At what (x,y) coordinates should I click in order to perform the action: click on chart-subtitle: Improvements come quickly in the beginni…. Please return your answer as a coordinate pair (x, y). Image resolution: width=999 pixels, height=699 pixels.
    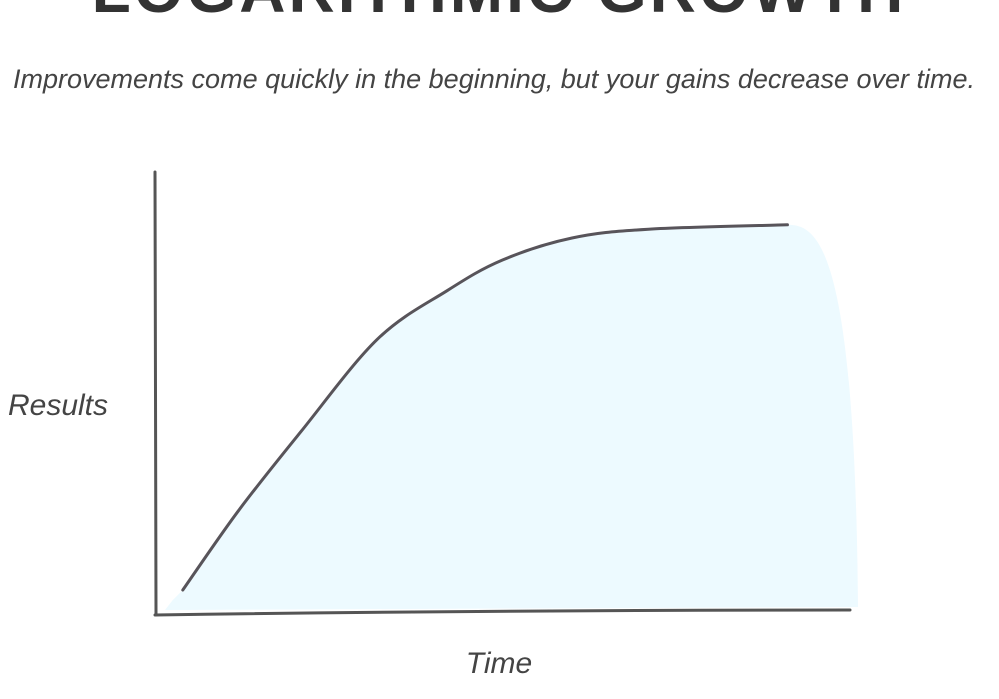
    Looking at the image, I should click on (494, 79).